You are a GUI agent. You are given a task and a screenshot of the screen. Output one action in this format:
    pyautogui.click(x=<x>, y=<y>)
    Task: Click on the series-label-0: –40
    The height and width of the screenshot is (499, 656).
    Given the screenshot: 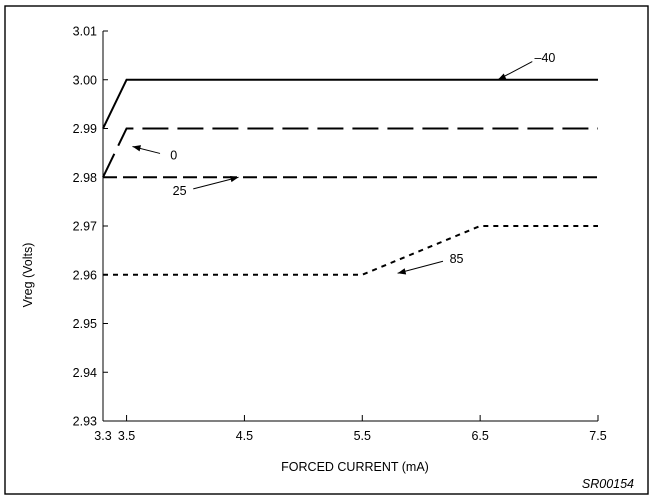 What is the action you would take?
    pyautogui.click(x=545, y=58)
    